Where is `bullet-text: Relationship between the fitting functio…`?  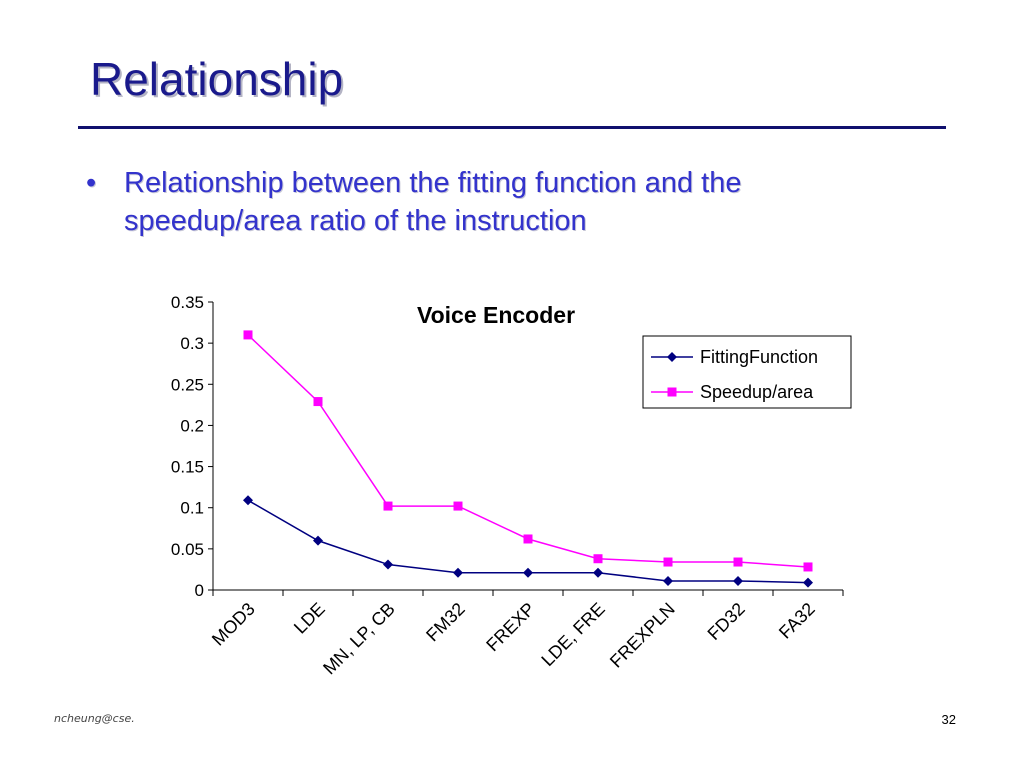 bullet-text: Relationship between the fitting functio… is located at coordinates (433, 202).